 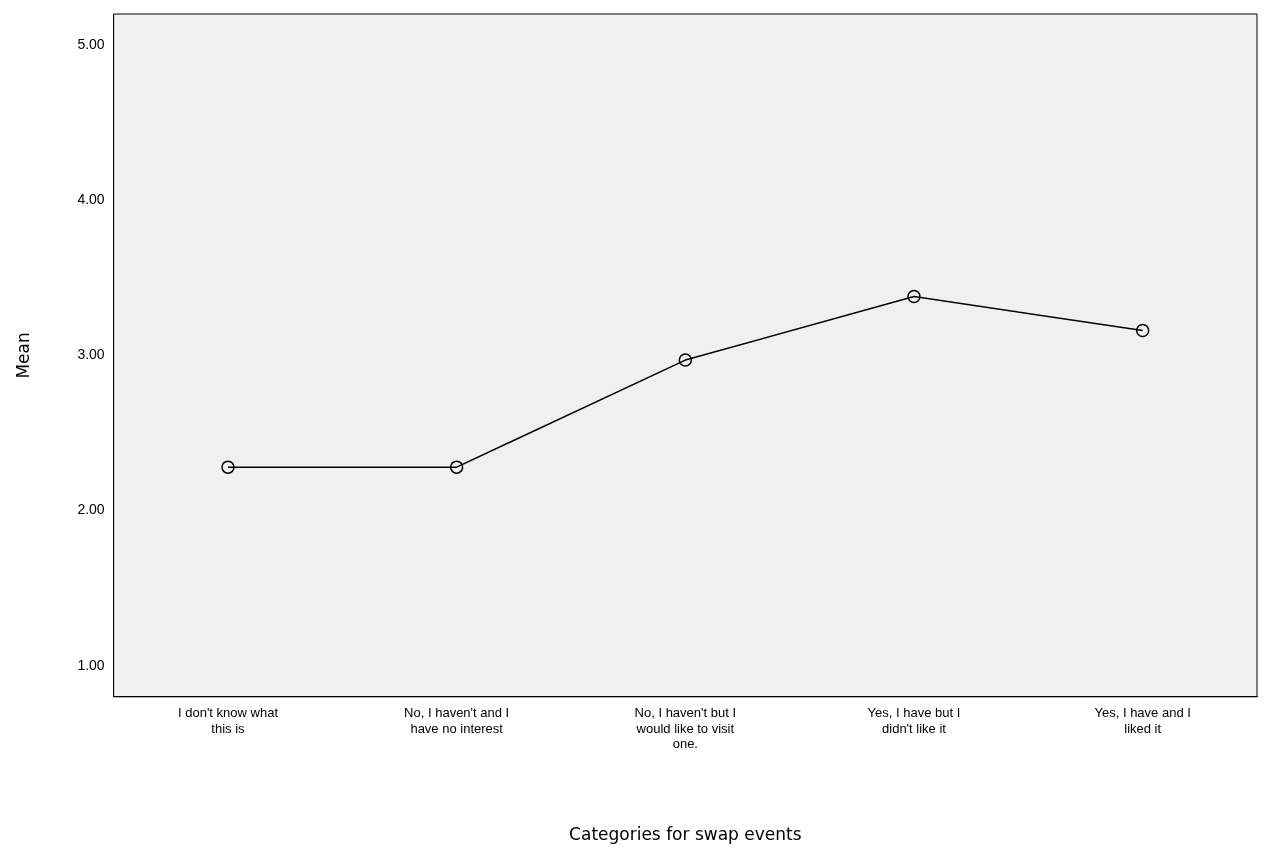 I want to click on y-tick-label: 5.00, so click(x=91, y=43).